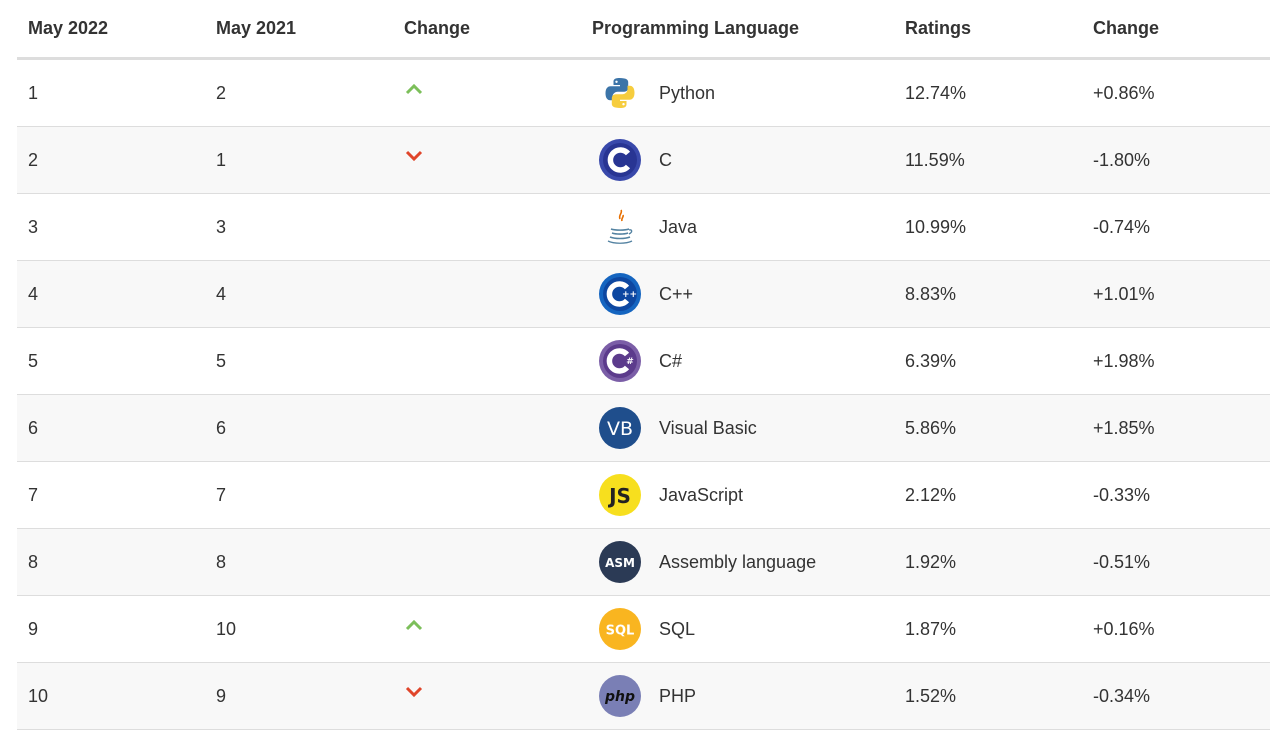 Image resolution: width=1282 pixels, height=732 pixels. I want to click on sql-logo-icon: SQL, so click(620, 629).